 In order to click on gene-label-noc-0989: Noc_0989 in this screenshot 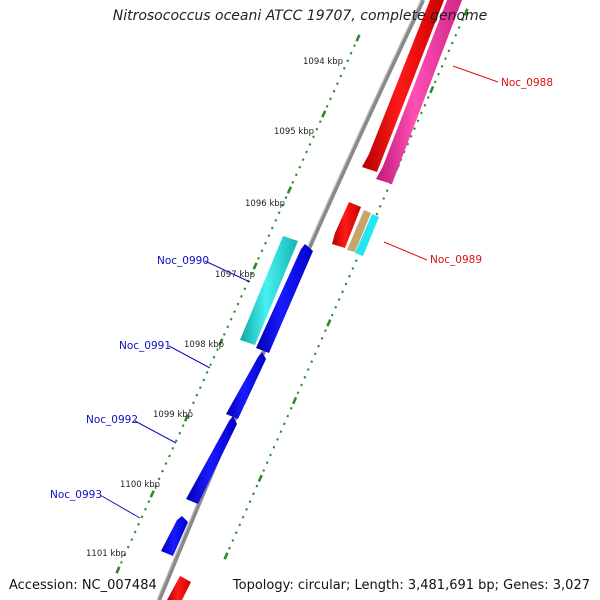, I will do `click(456, 260)`.